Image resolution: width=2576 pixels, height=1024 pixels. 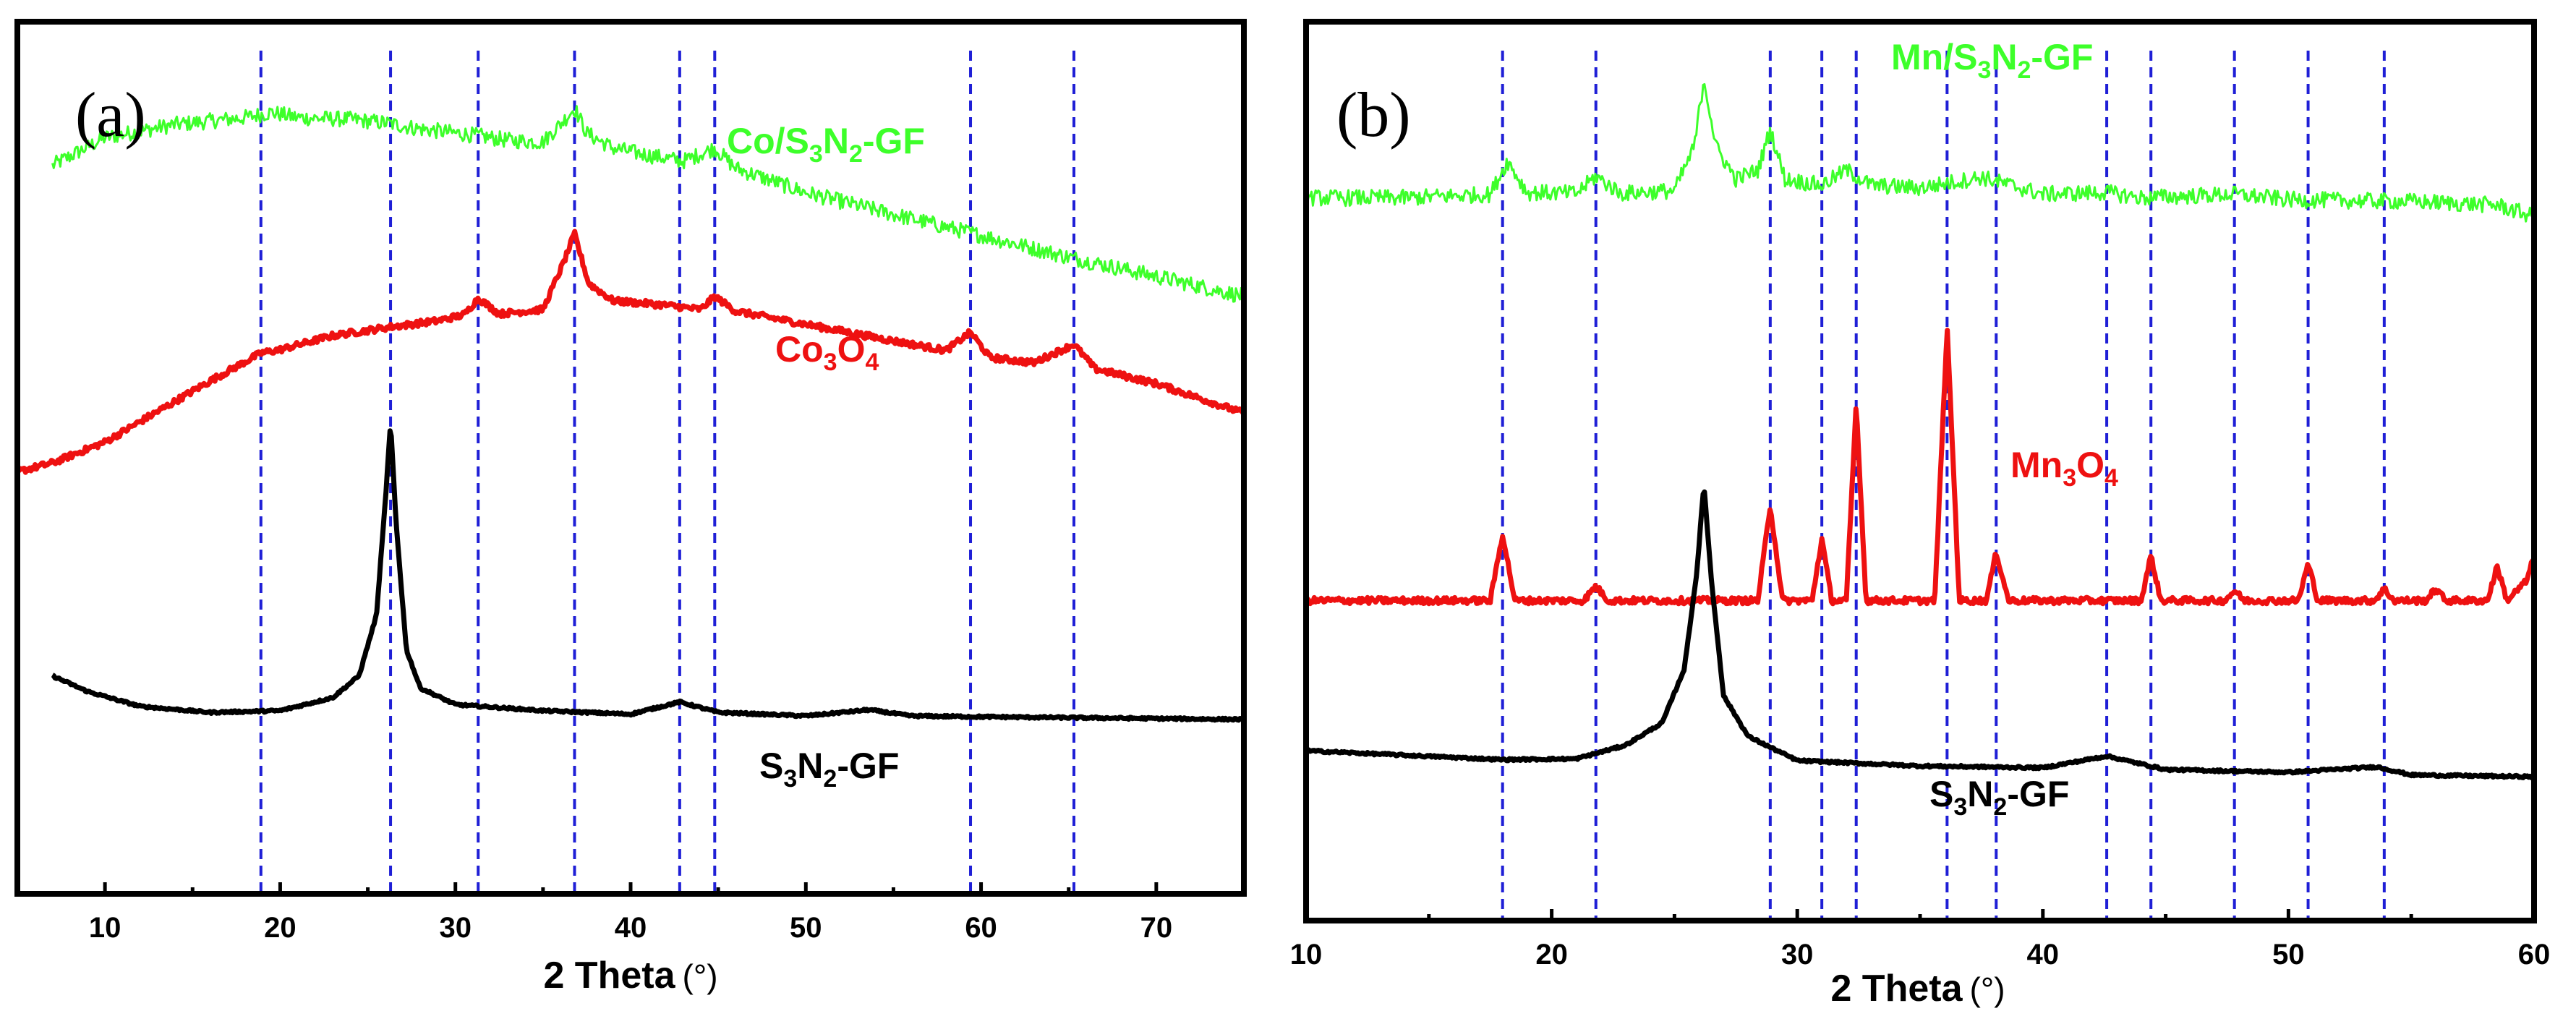 I want to click on panel-b-x-ticks: 10 20 30 40 50 60, so click(x=1921, y=939).